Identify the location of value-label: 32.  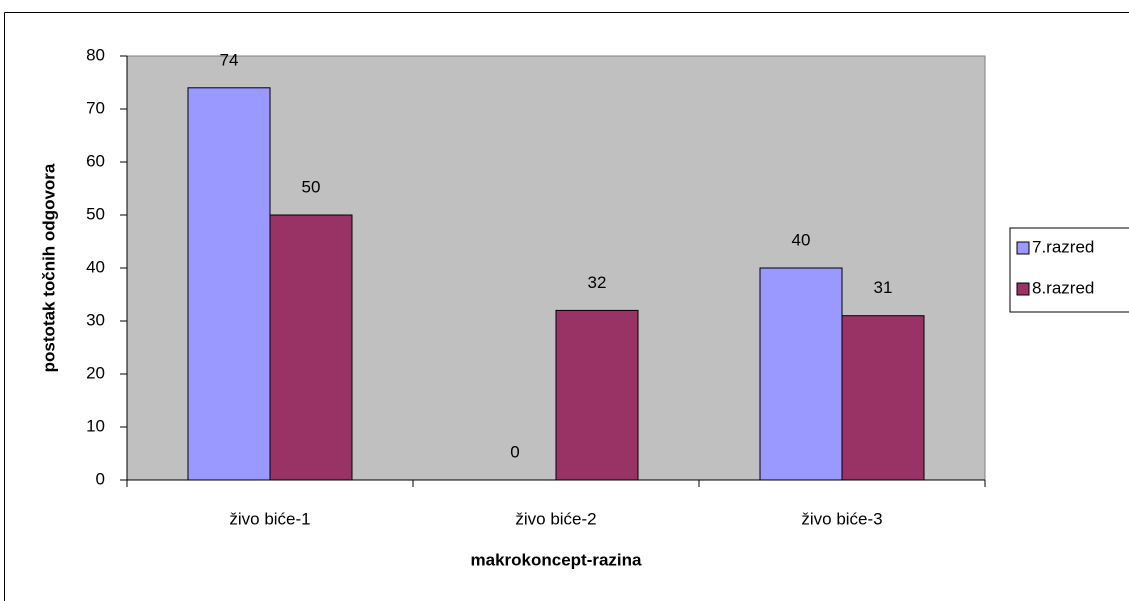
(597, 282).